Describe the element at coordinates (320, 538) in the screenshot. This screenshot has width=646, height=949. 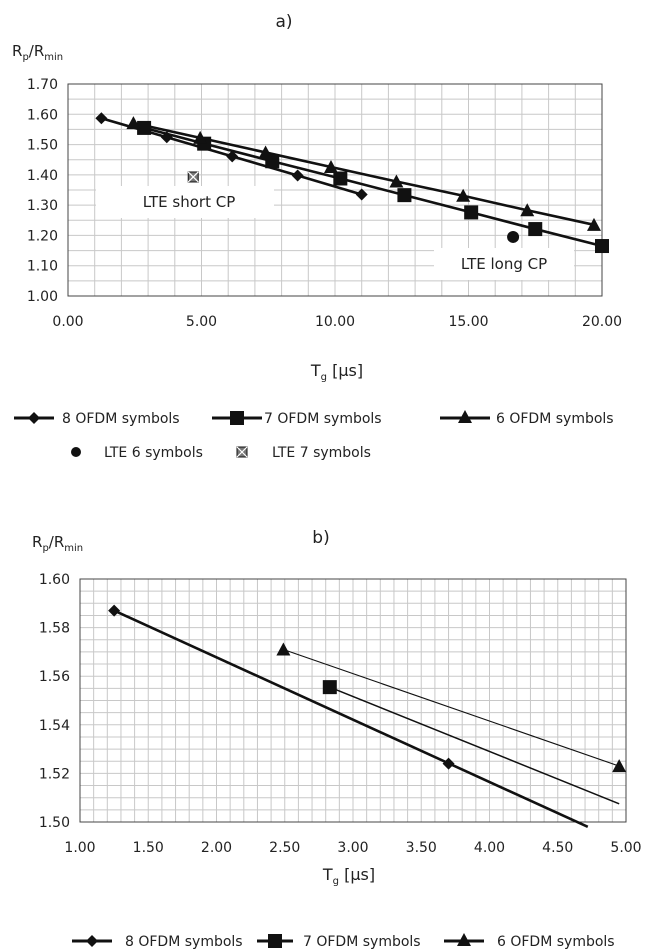
I see `chart-b-title: b)` at that location.